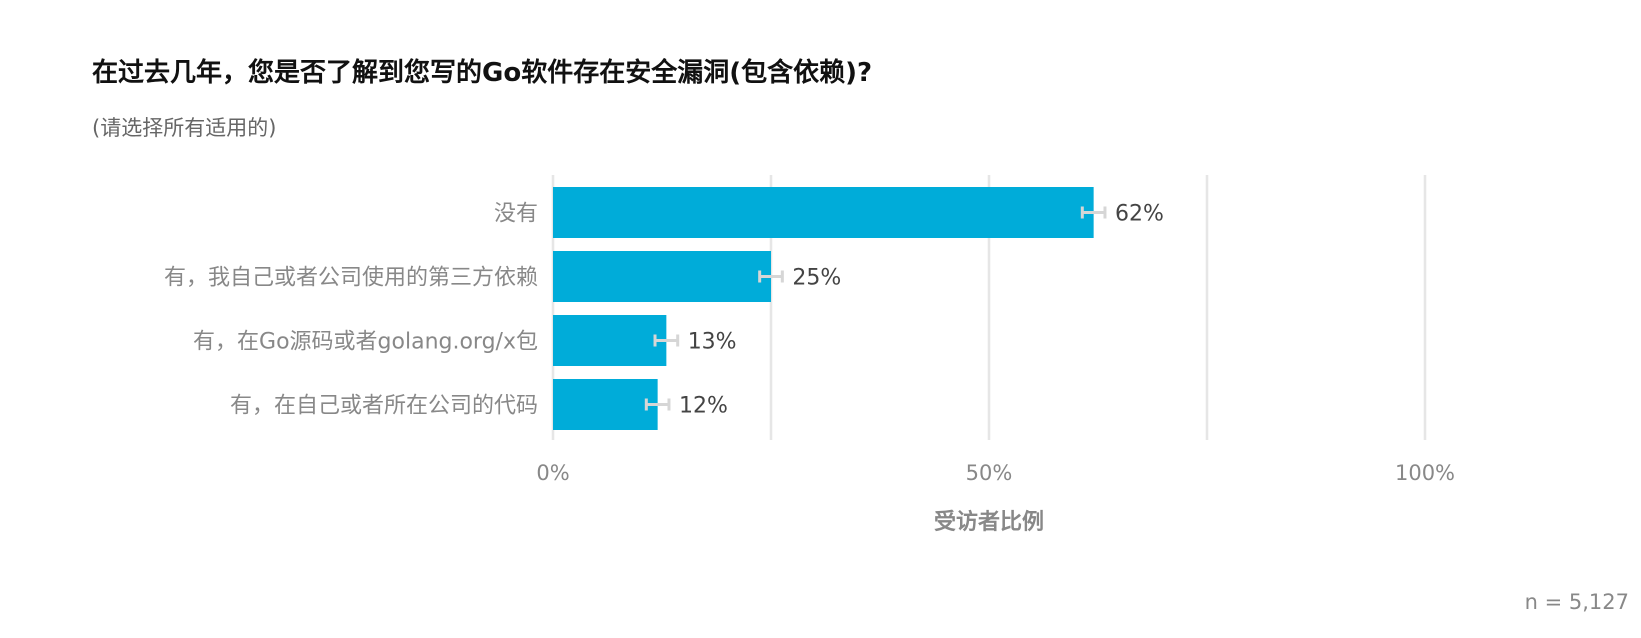  What do you see at coordinates (351, 278) in the screenshot?
I see `category-label: 有，我自己或者公司使用的第三方依赖` at bounding box center [351, 278].